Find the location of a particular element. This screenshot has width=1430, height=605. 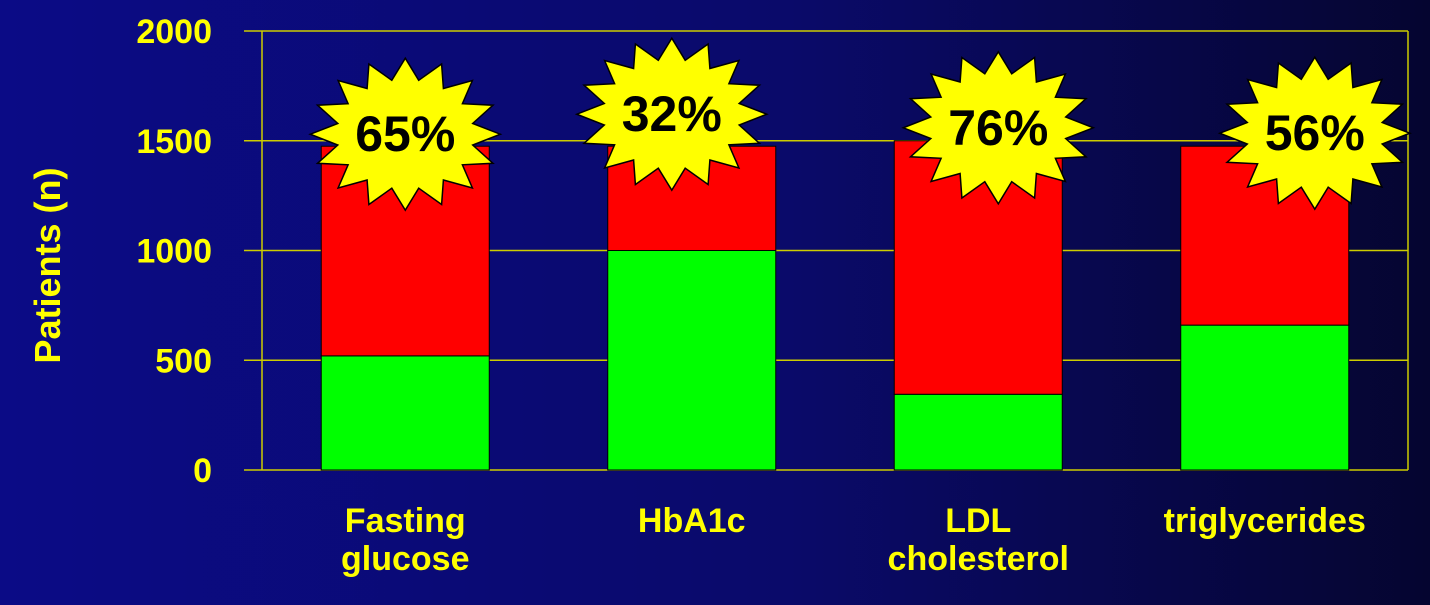

y-tick-label: 1000 is located at coordinates (174, 252).